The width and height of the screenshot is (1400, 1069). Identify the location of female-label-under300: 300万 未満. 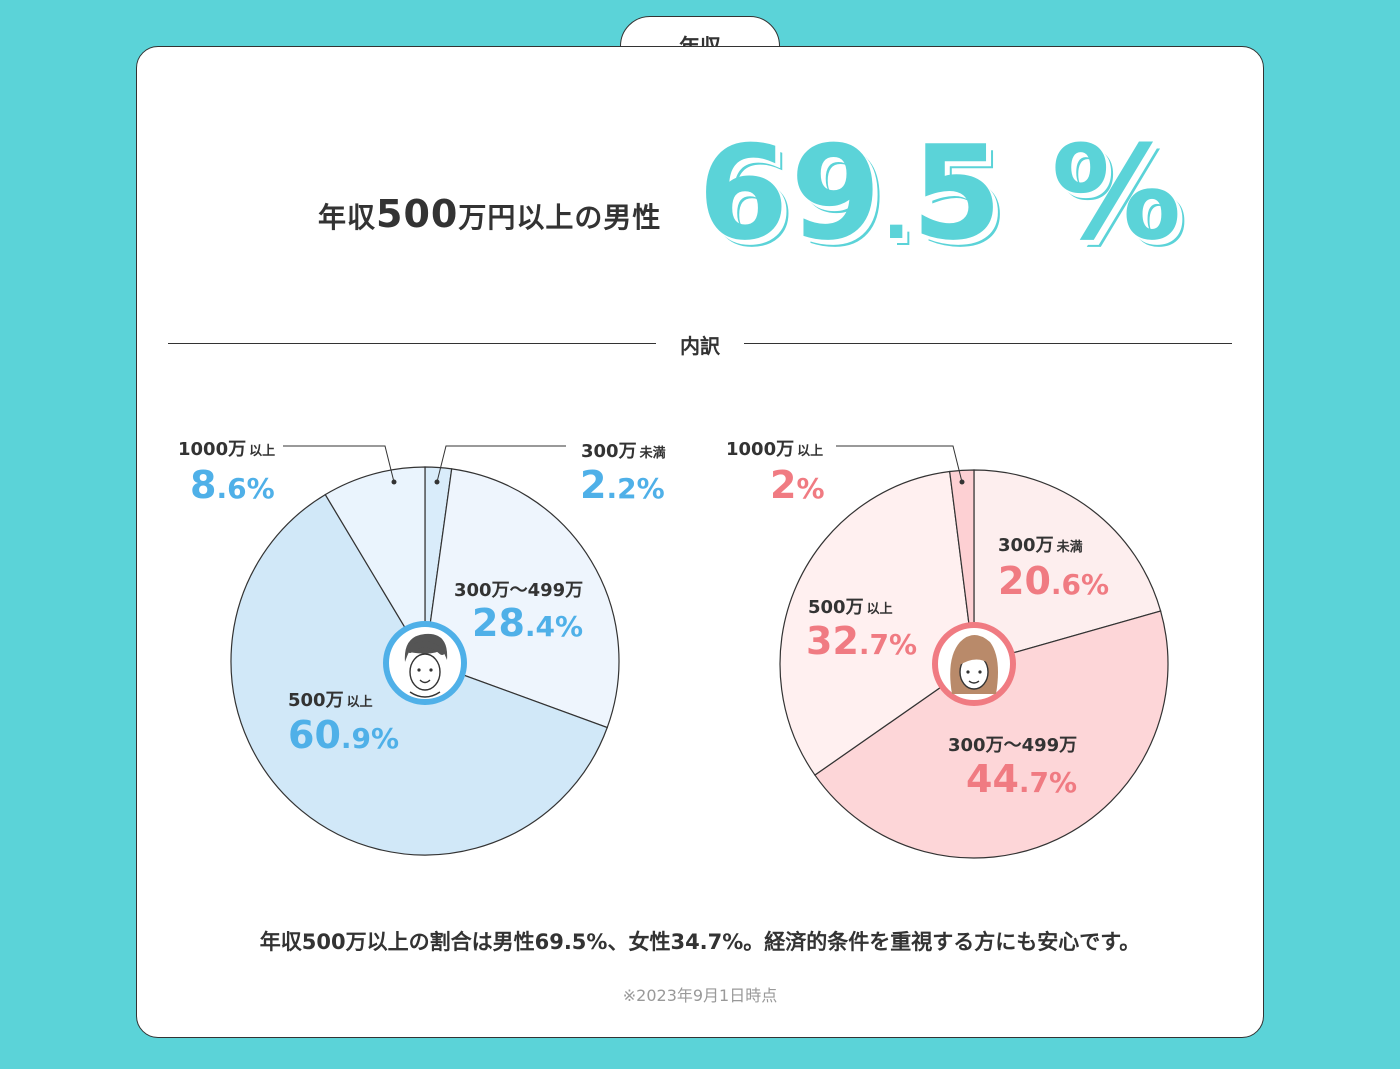
(1040, 545).